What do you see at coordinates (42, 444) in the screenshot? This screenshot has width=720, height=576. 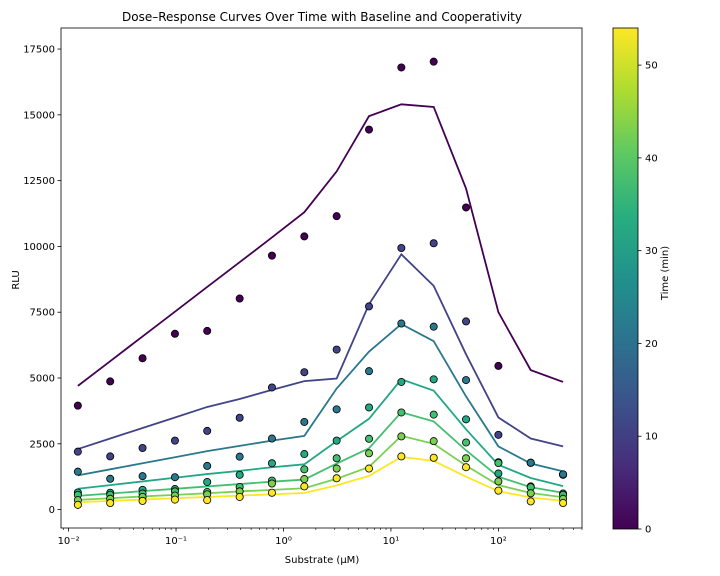 I see `y-tick-label: 2500` at bounding box center [42, 444].